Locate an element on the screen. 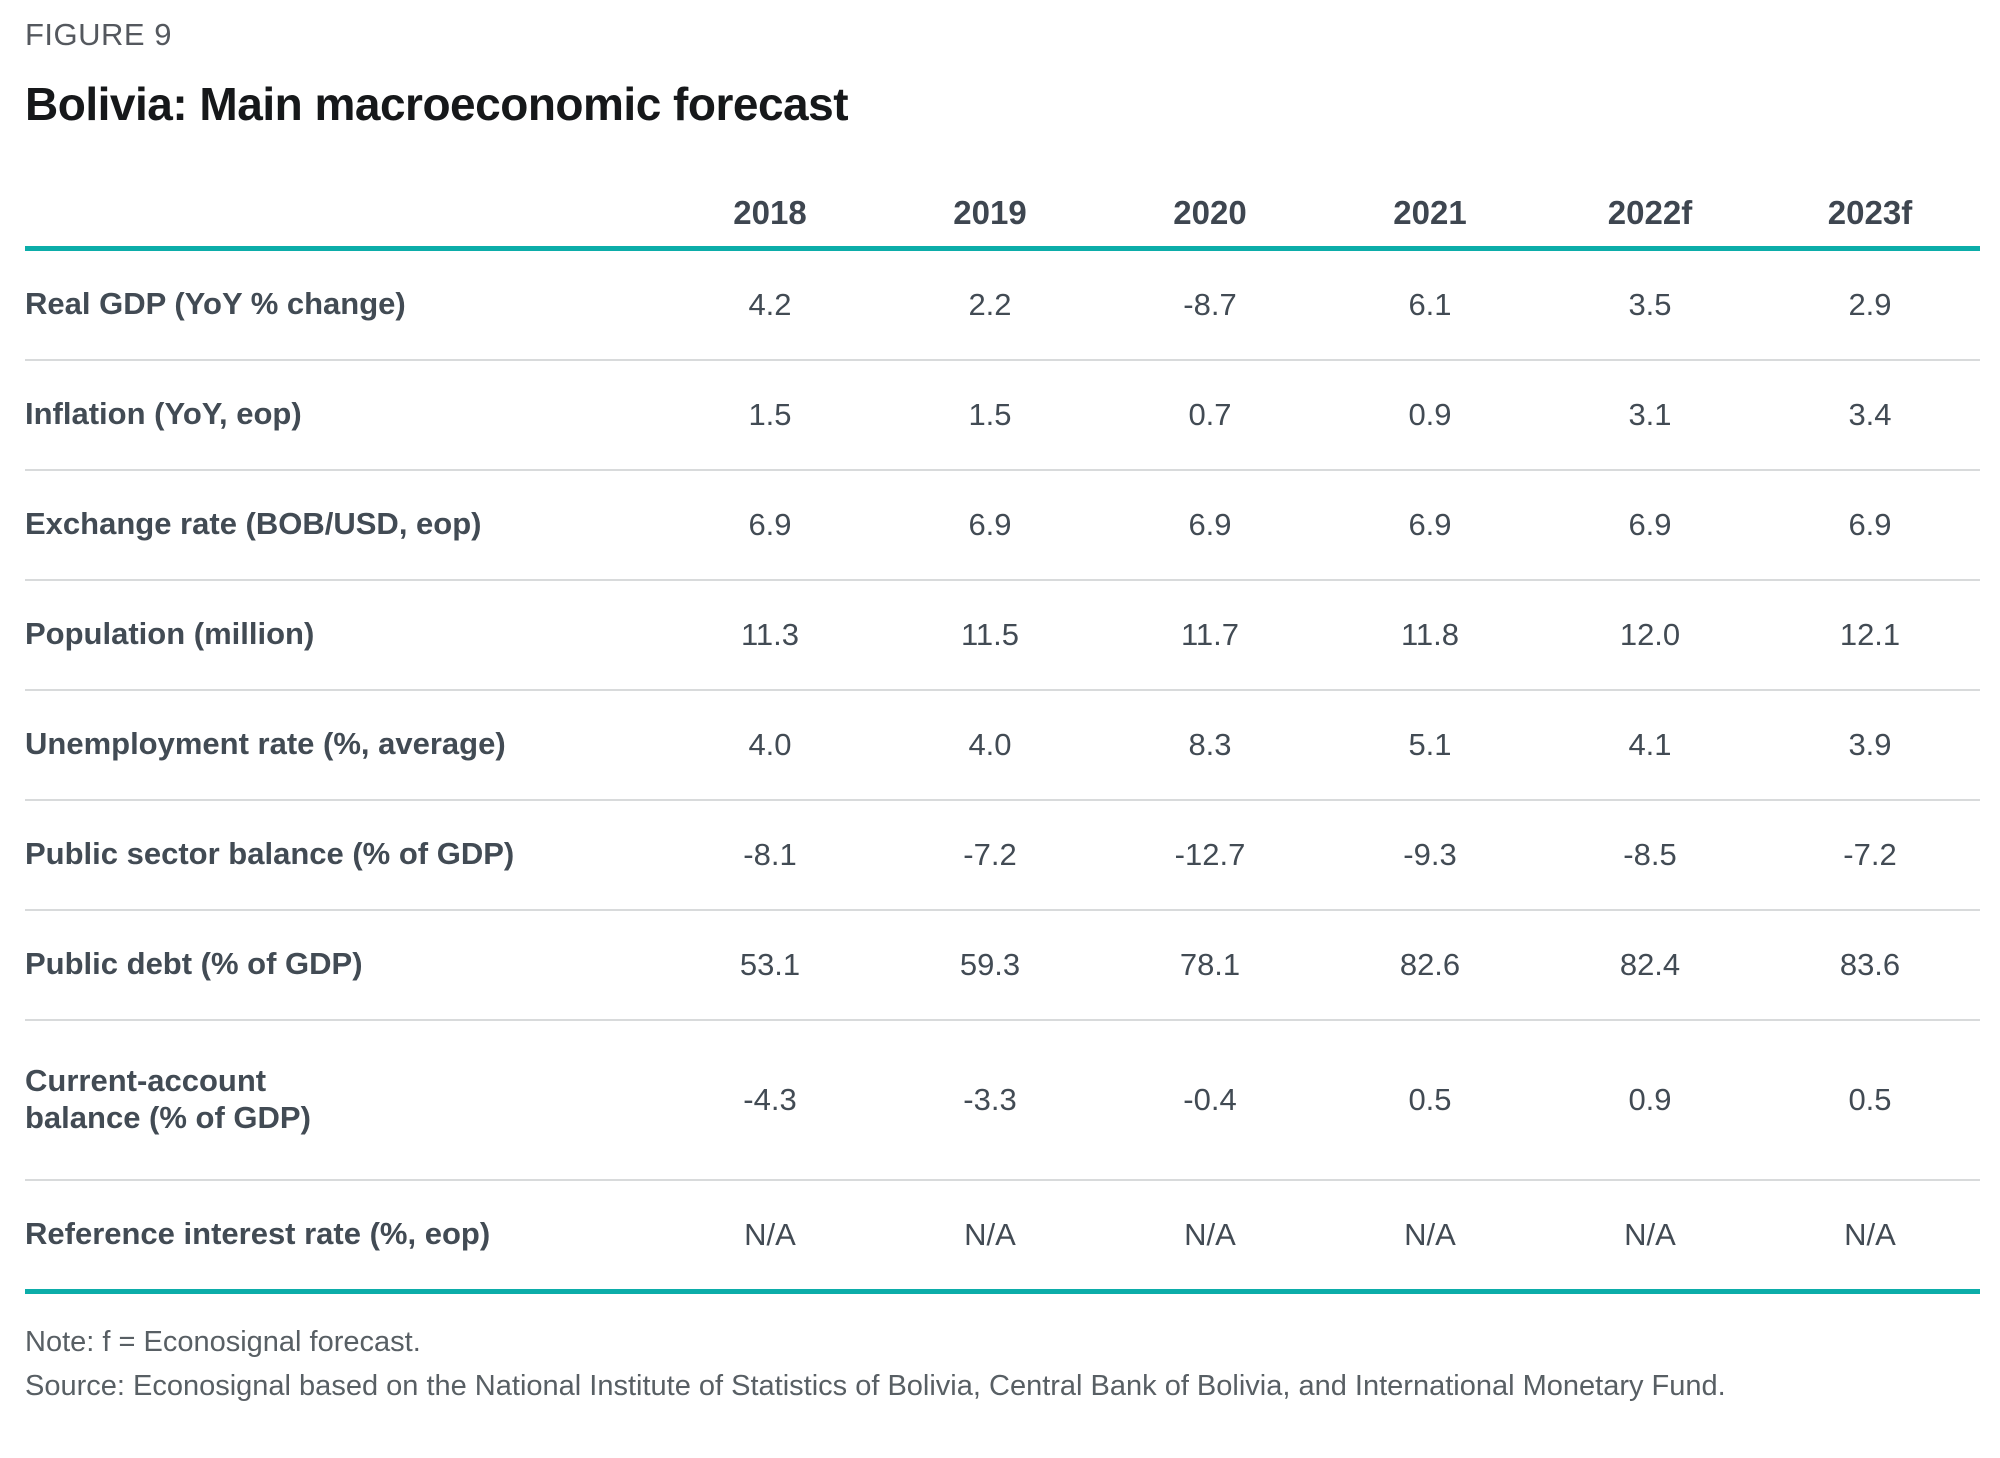 The image size is (2000, 1458). cell-value: 59.3 is located at coordinates (990, 964).